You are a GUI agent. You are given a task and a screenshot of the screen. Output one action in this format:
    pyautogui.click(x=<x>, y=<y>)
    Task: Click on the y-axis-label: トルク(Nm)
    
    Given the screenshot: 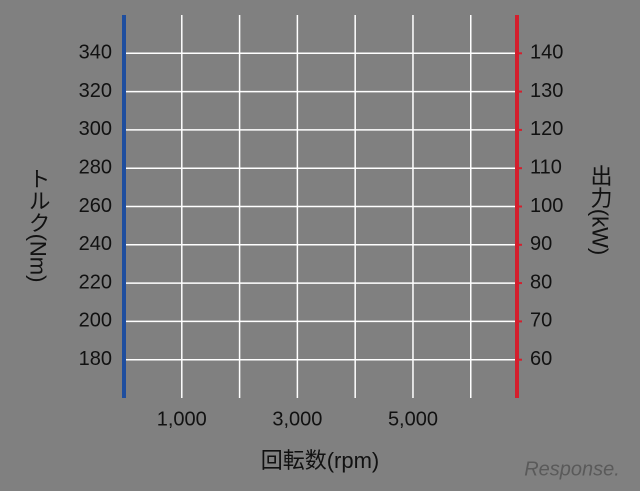 What is the action you would take?
    pyautogui.click(x=38, y=225)
    